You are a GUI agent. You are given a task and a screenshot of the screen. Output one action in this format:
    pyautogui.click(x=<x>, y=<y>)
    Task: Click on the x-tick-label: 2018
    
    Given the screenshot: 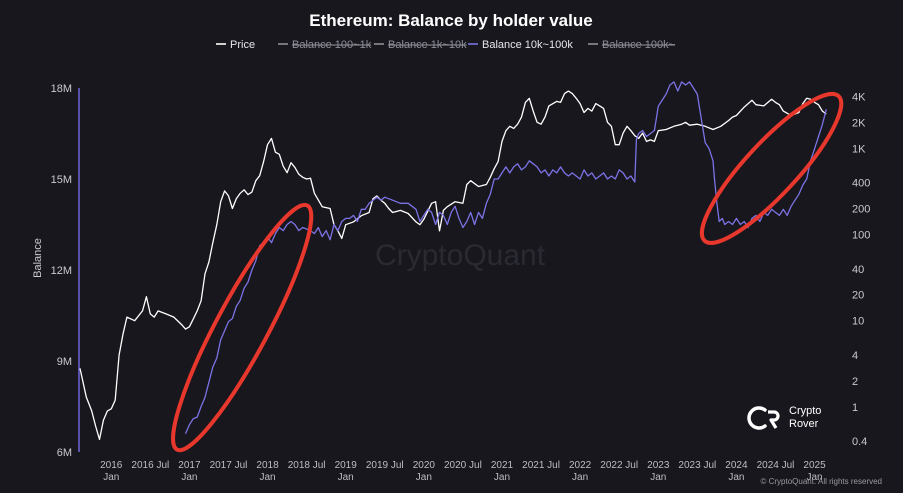 What is the action you would take?
    pyautogui.click(x=267, y=465)
    